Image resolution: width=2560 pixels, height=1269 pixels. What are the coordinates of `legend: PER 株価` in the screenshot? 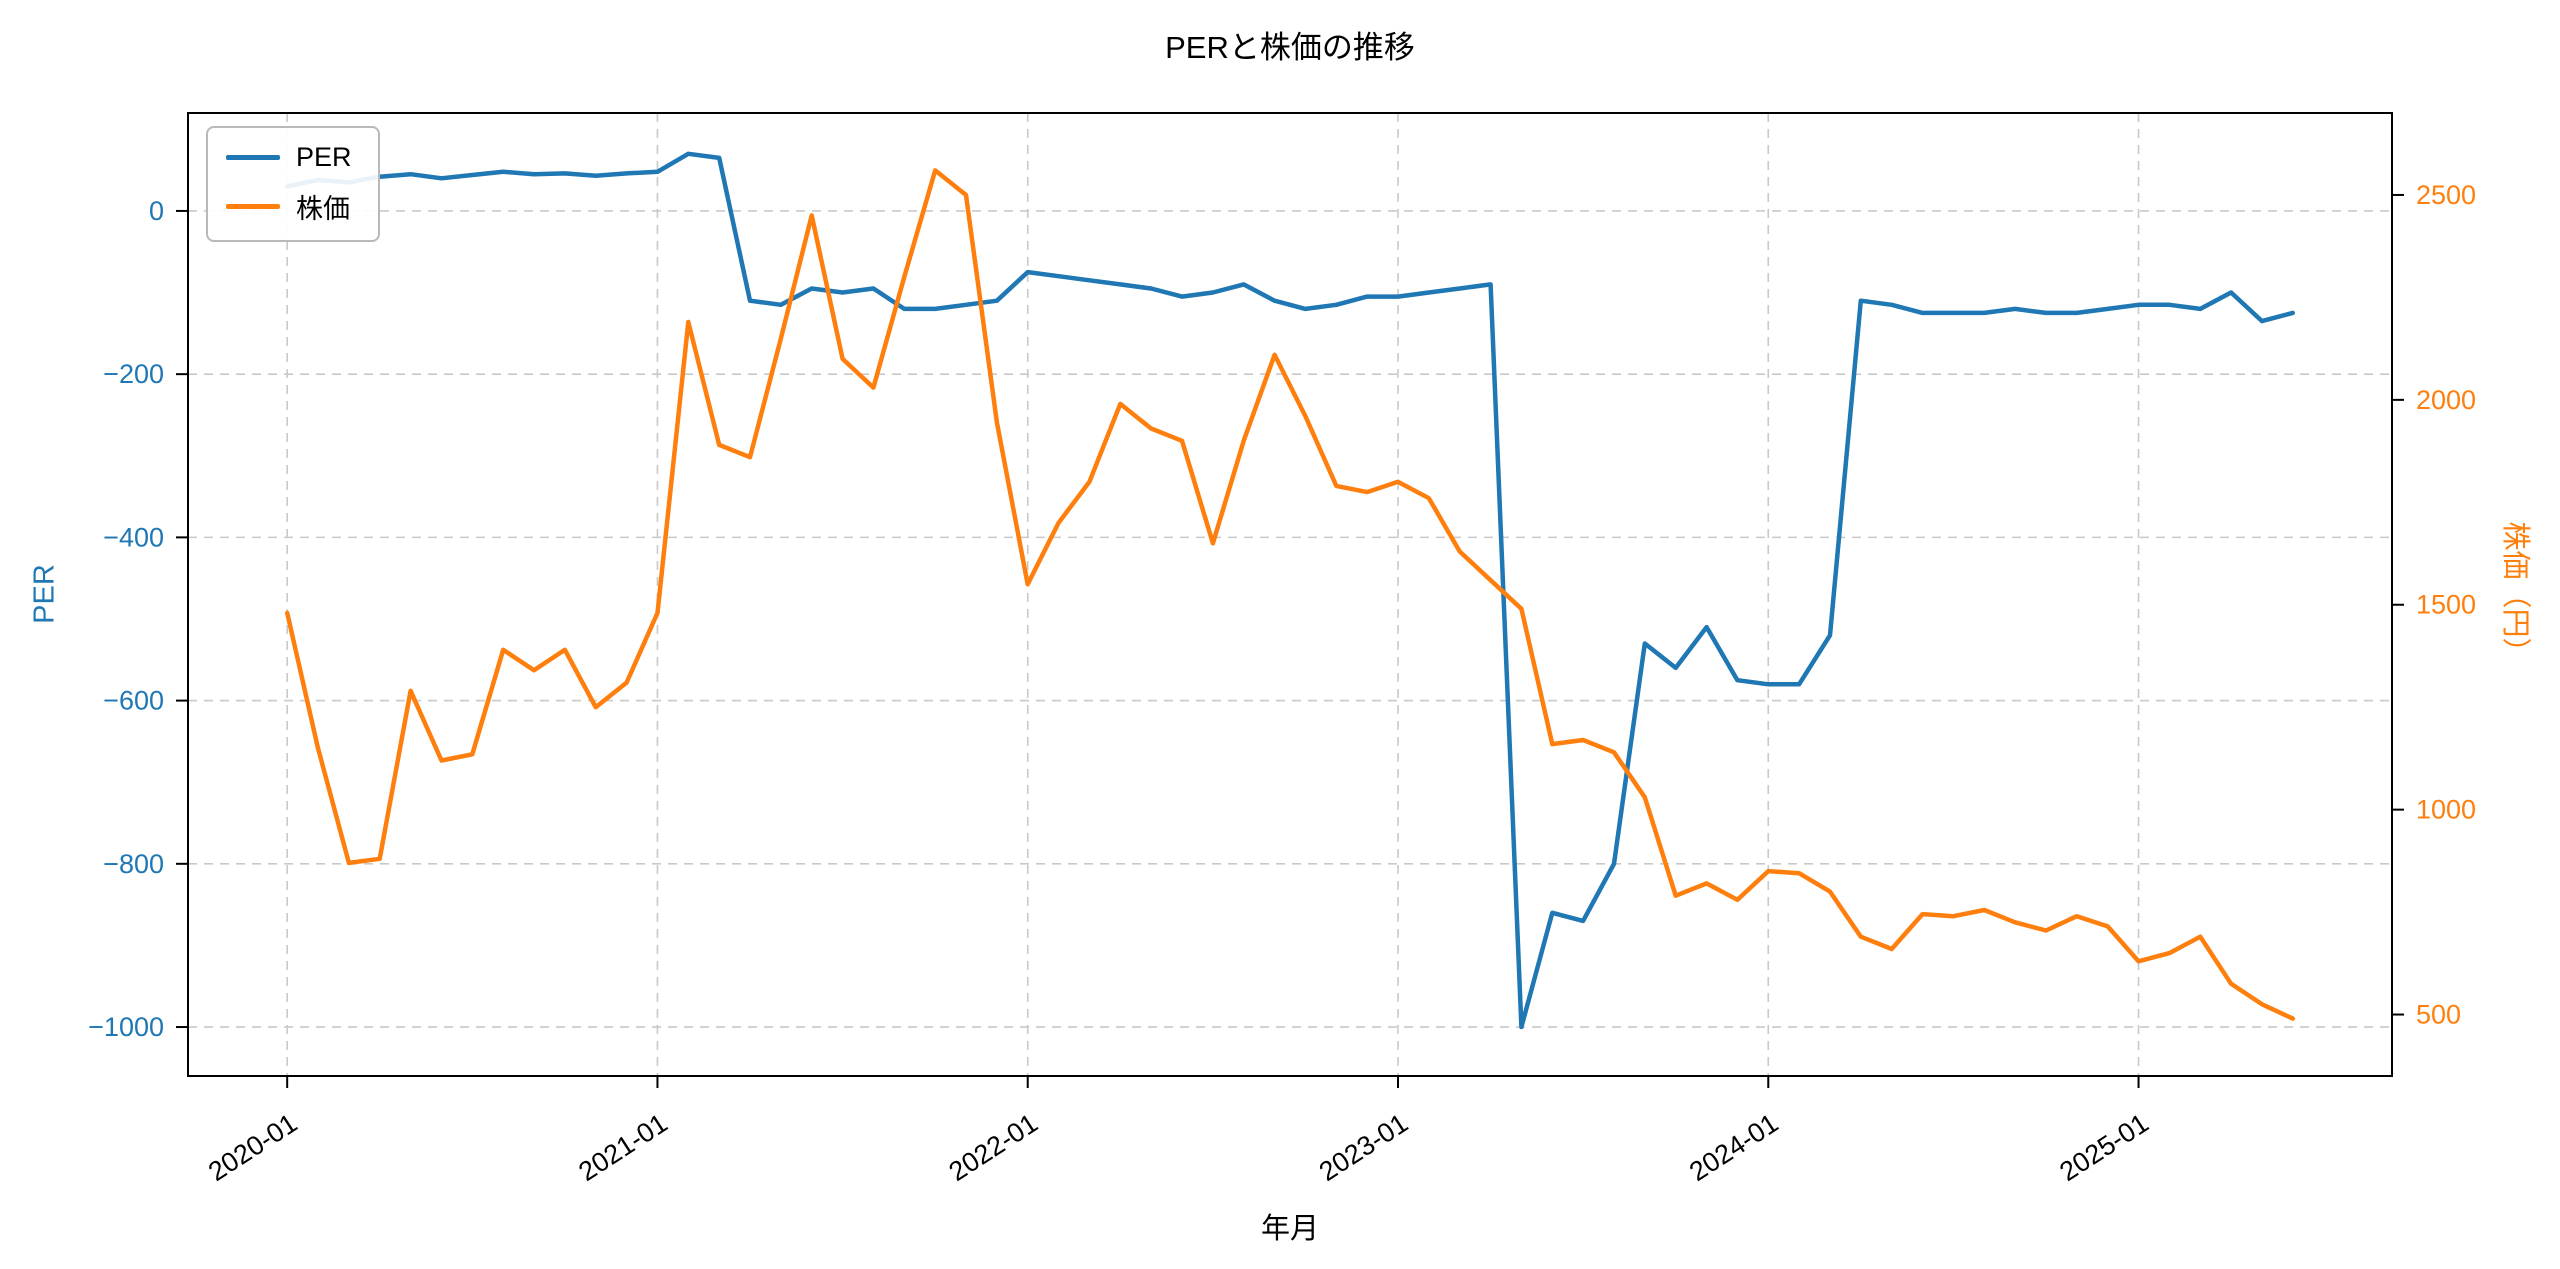 It's located at (293, 184).